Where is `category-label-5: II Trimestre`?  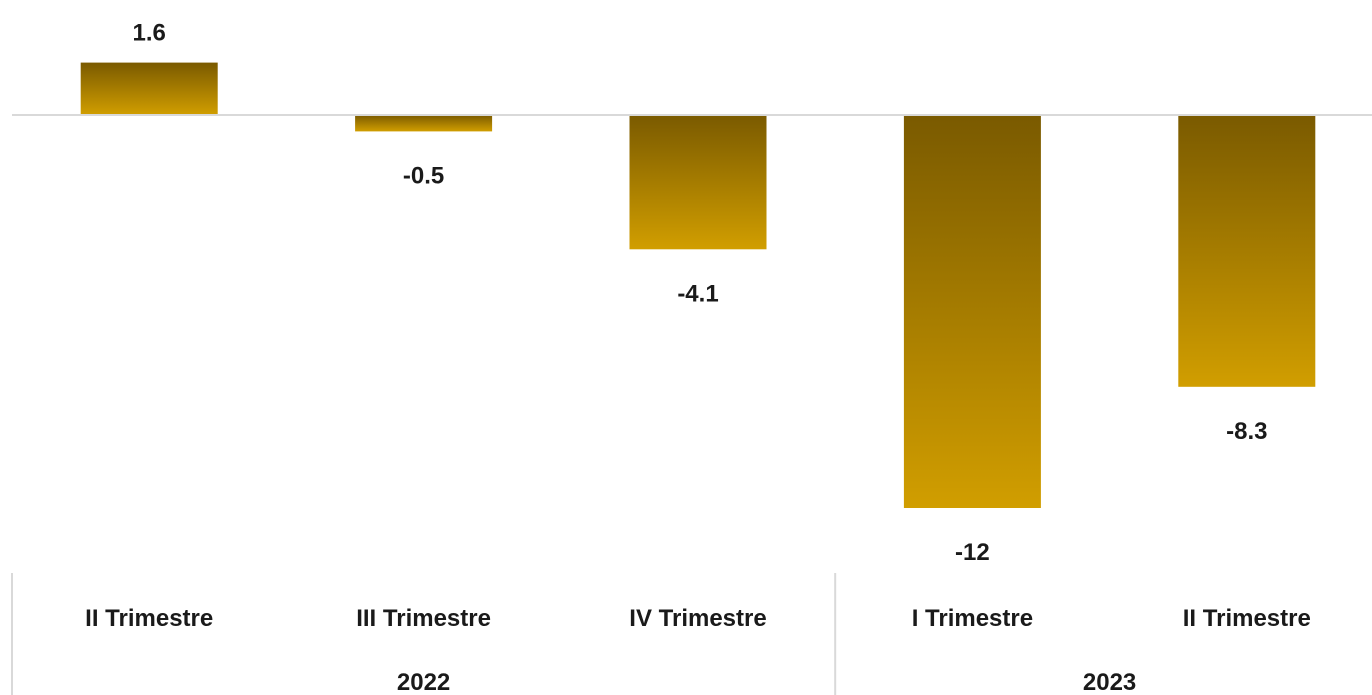
category-label-5: II Trimestre is located at coordinates (1247, 618).